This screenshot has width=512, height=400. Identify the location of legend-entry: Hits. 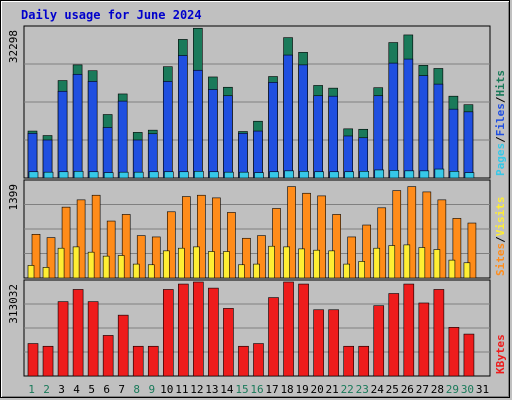
(500, 83).